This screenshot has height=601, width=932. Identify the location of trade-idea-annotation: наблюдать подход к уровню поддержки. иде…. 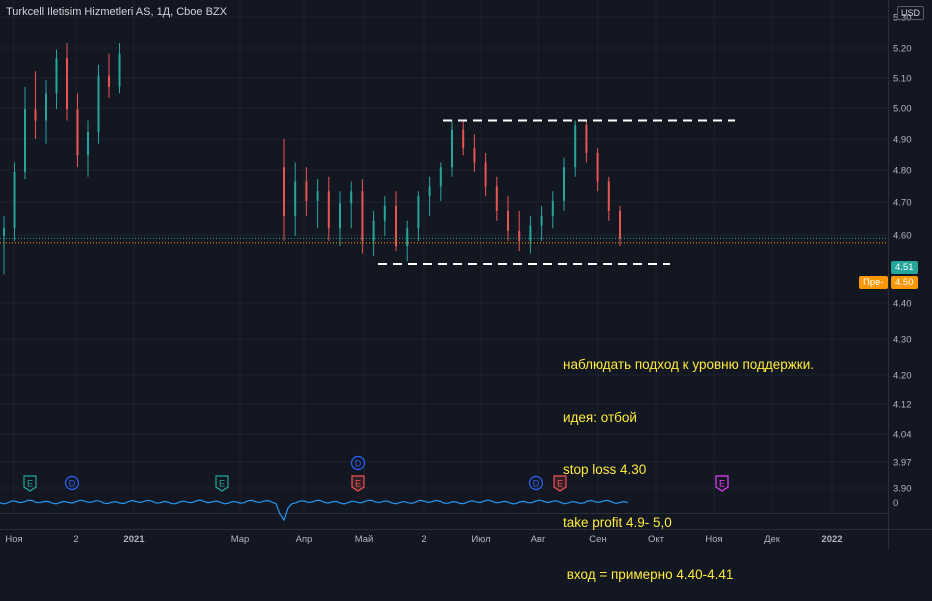
(688, 461).